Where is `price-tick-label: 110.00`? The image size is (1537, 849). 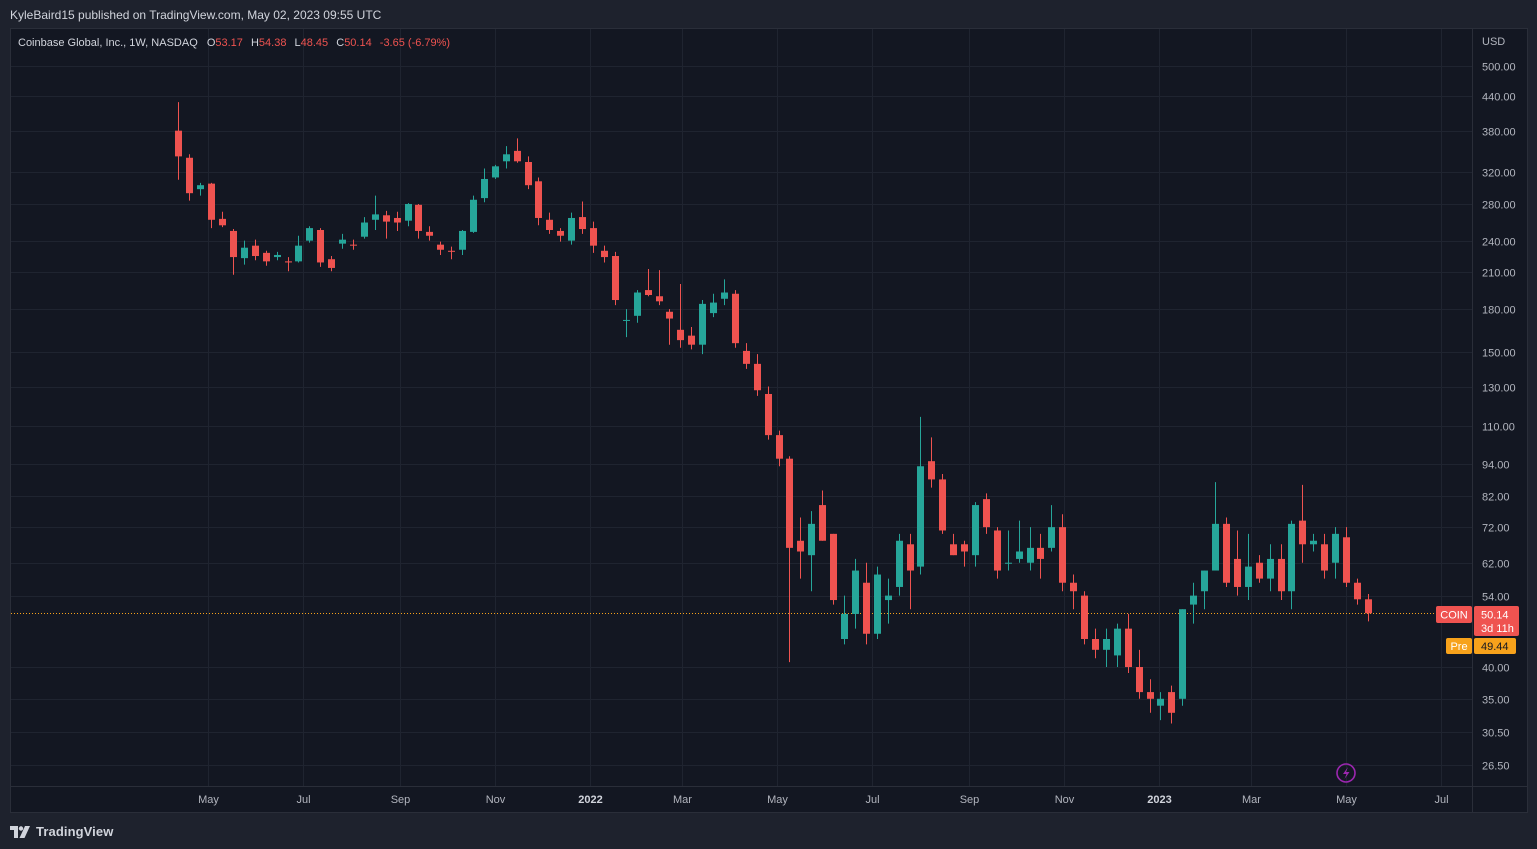
price-tick-label: 110.00 is located at coordinates (1498, 428).